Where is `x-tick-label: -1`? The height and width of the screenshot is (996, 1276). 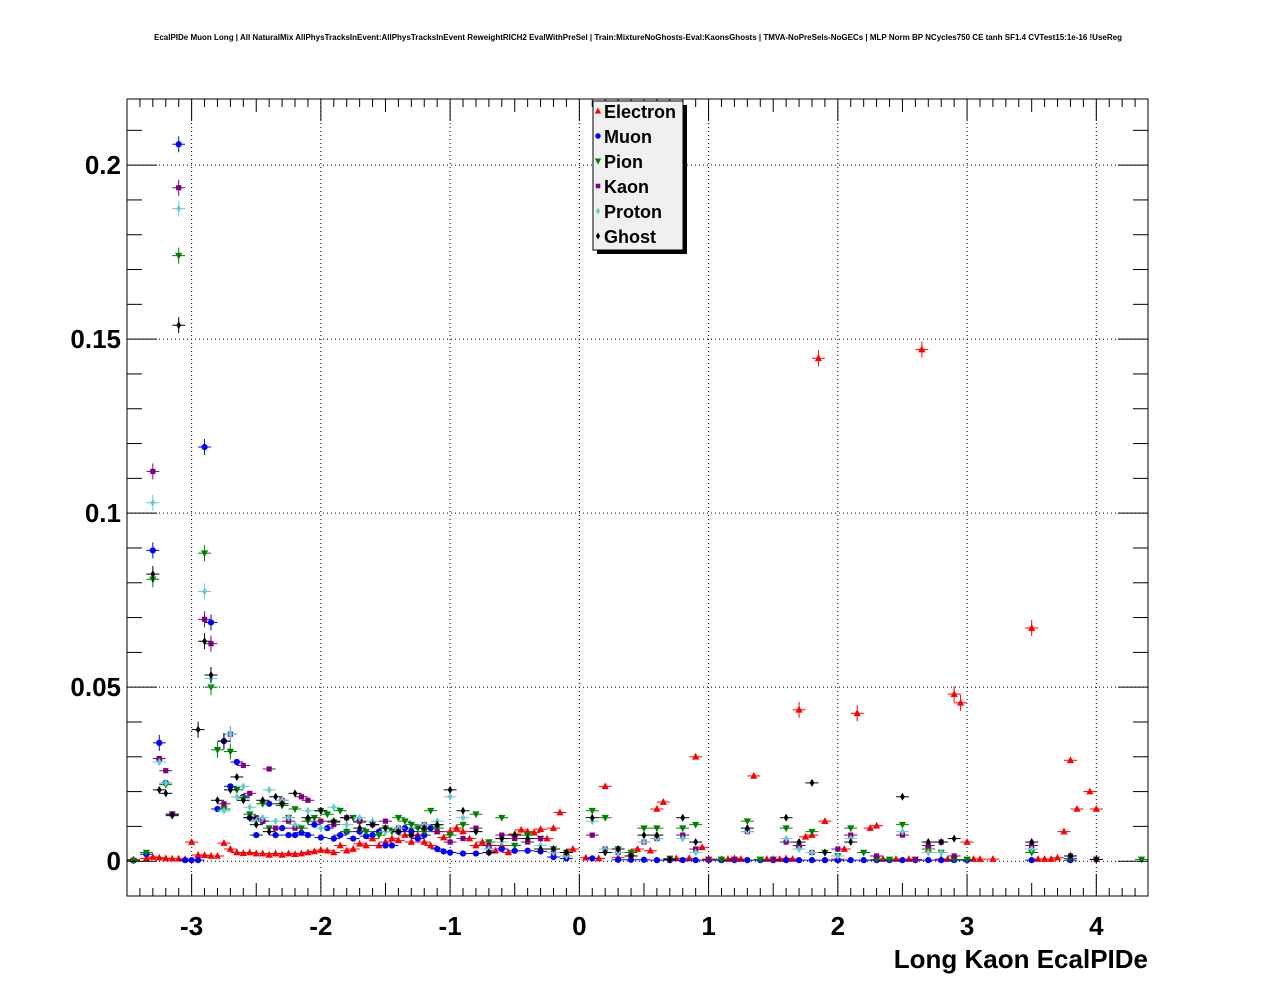
x-tick-label: -1 is located at coordinates (450, 926).